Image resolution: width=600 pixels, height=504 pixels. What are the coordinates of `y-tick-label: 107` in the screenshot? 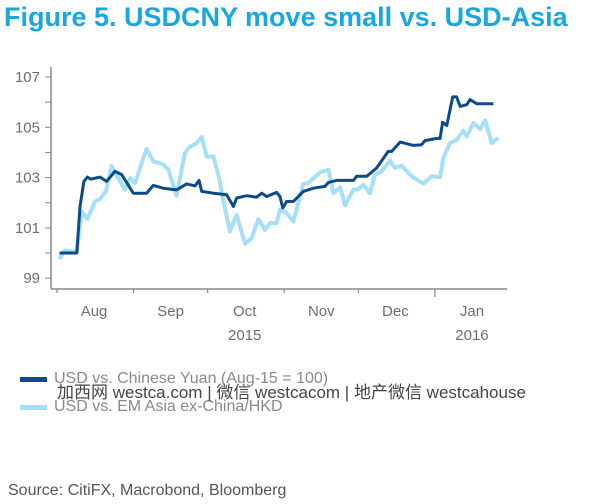 It's located at (27, 77).